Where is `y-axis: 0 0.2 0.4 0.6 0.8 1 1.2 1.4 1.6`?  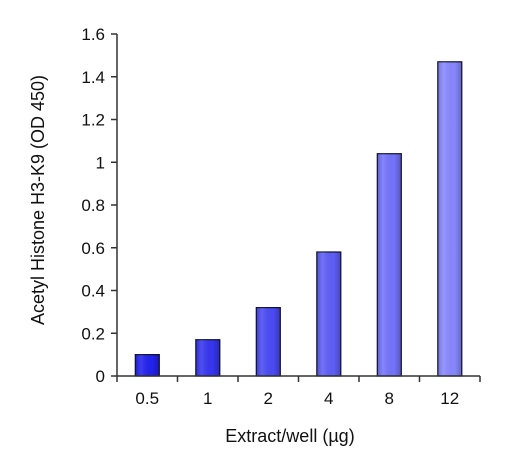
y-axis: 0 0.2 0.4 0.6 0.8 1 1.2 1.4 1.6 is located at coordinates (99, 205).